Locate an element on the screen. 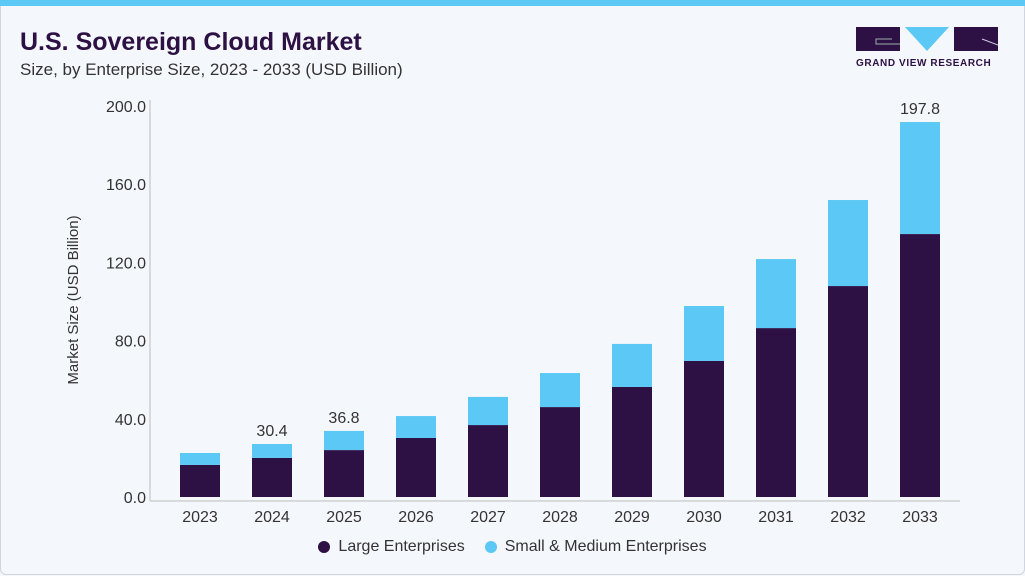 This screenshot has height=576, width=1025. bar-large-2027 is located at coordinates (488, 461).